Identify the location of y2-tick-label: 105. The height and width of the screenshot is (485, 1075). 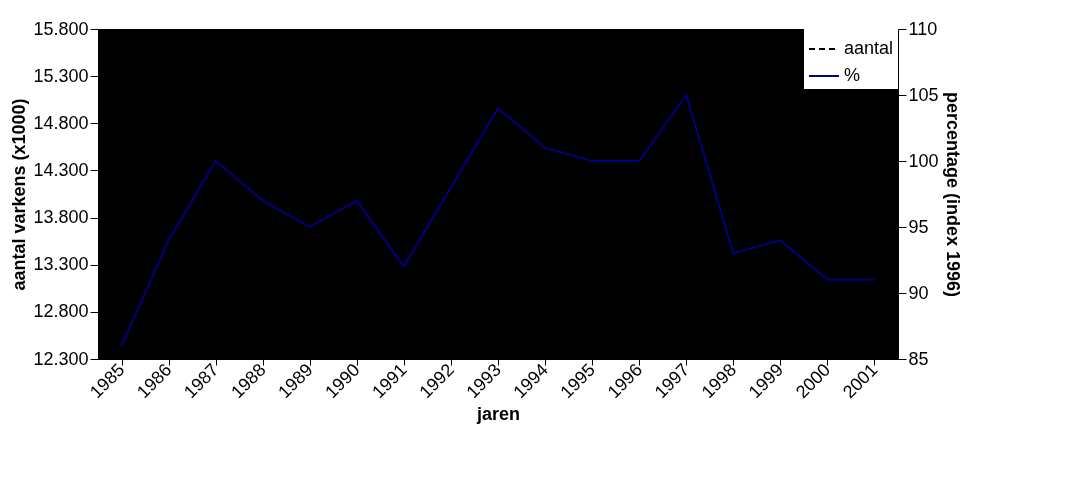
(923, 94).